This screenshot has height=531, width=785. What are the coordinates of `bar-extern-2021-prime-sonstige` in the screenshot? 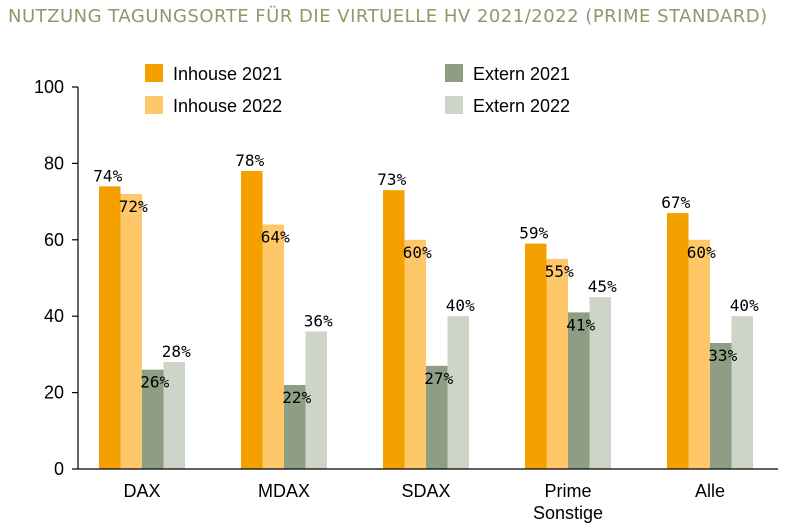 It's located at (579, 390).